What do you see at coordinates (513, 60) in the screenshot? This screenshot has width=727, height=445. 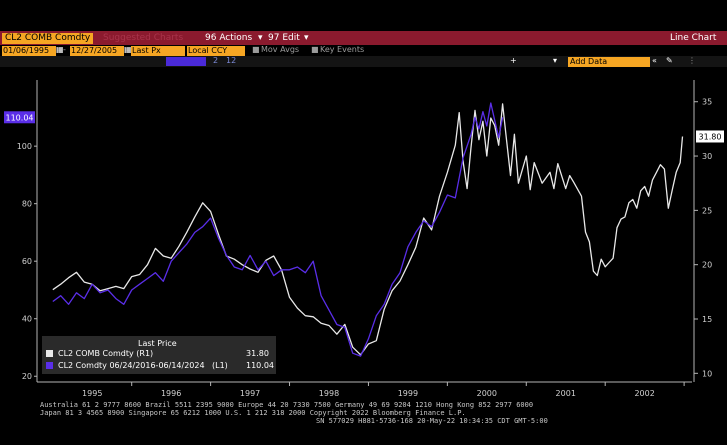 I see `plus-icon: +` at bounding box center [513, 60].